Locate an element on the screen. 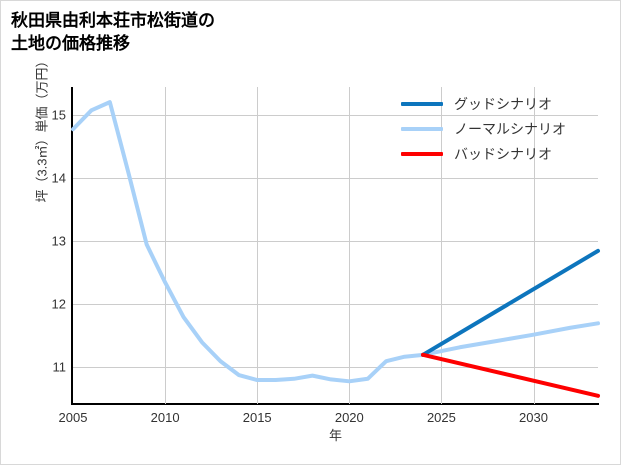  legend-item-normal: ノーマルシナリオ is located at coordinates (508, 128).